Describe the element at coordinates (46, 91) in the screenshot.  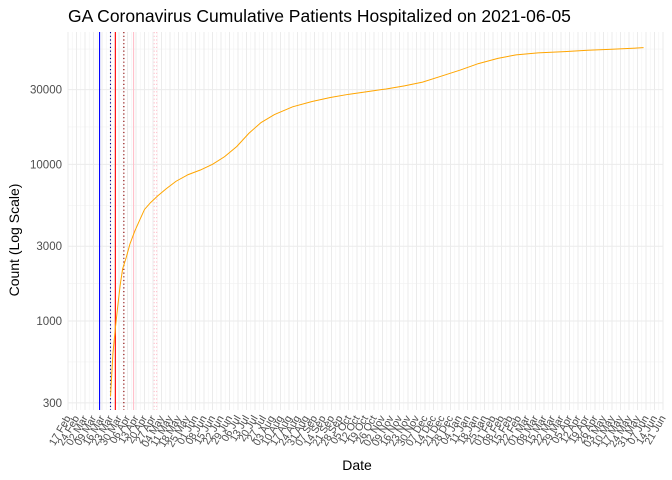
I see `y-tick-label: 30000` at that location.